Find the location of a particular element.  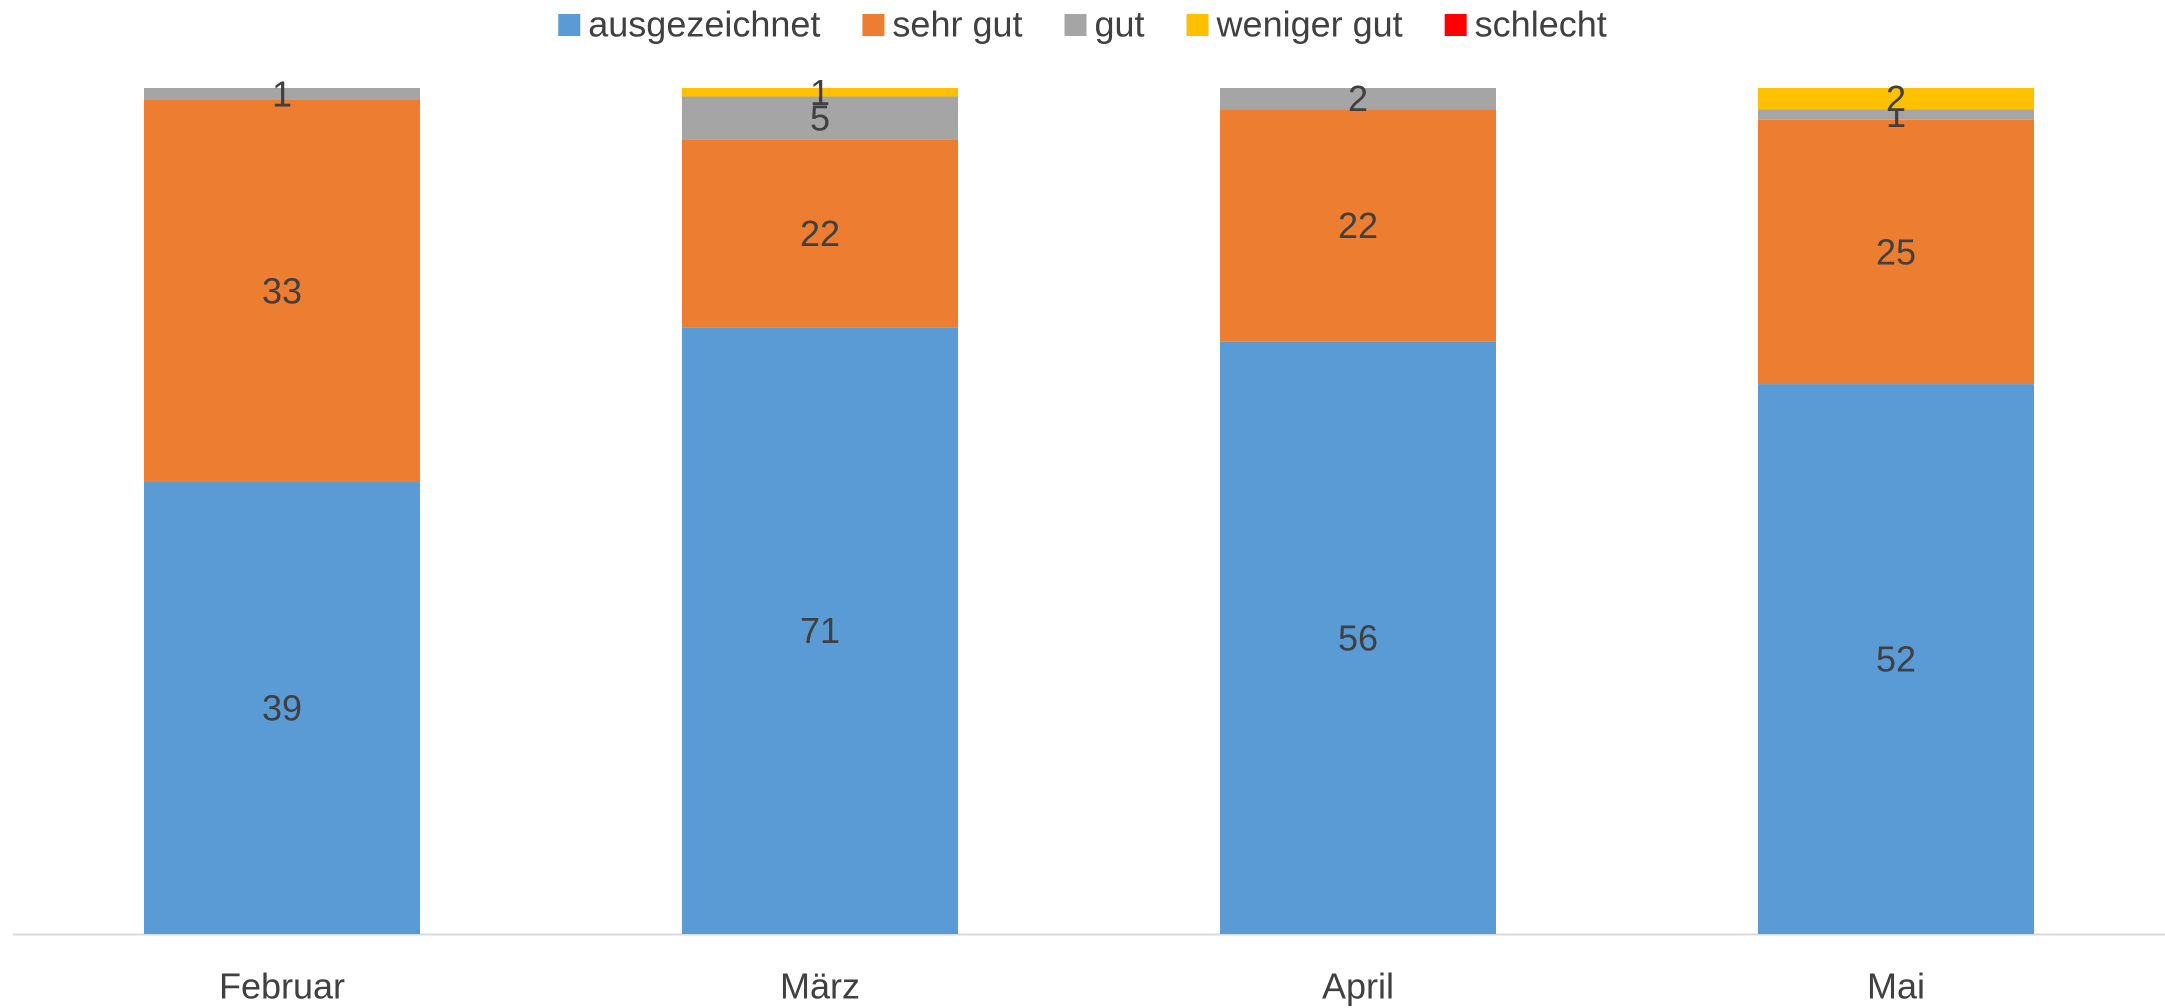

legend-label: schlecht is located at coordinates (1541, 24).